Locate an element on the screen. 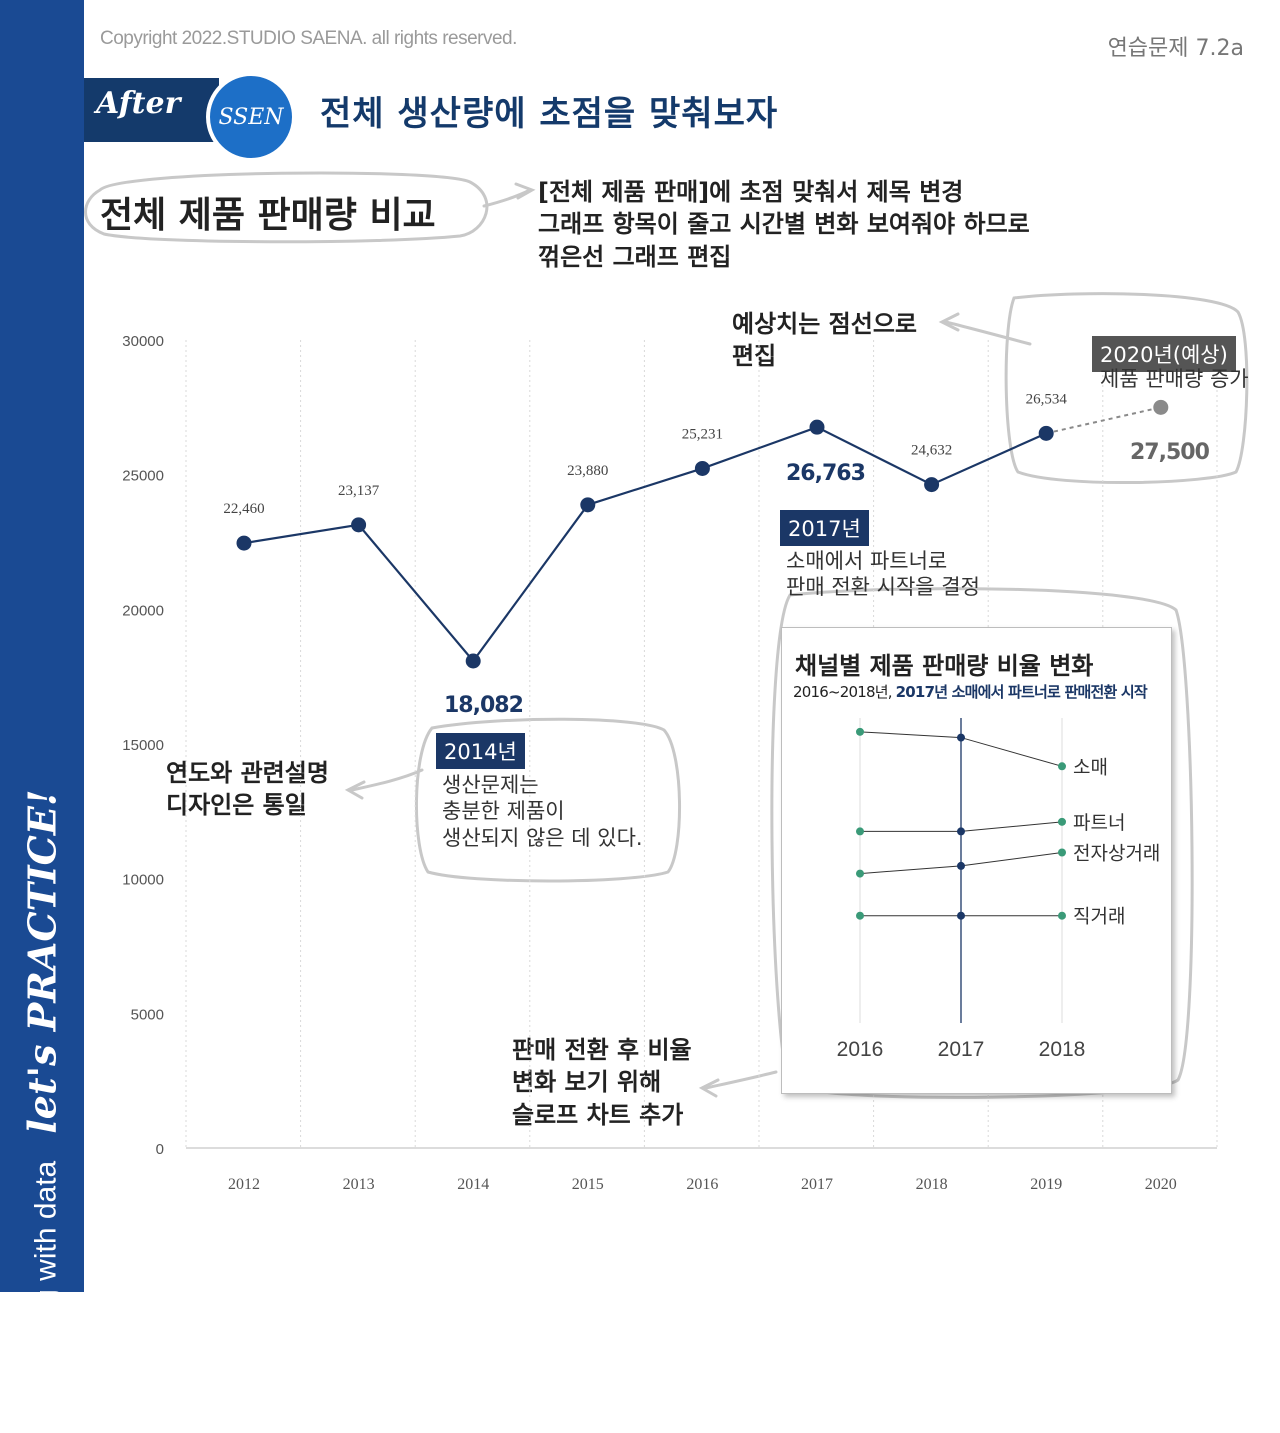  design-note-arrow is located at coordinates (387, 780).